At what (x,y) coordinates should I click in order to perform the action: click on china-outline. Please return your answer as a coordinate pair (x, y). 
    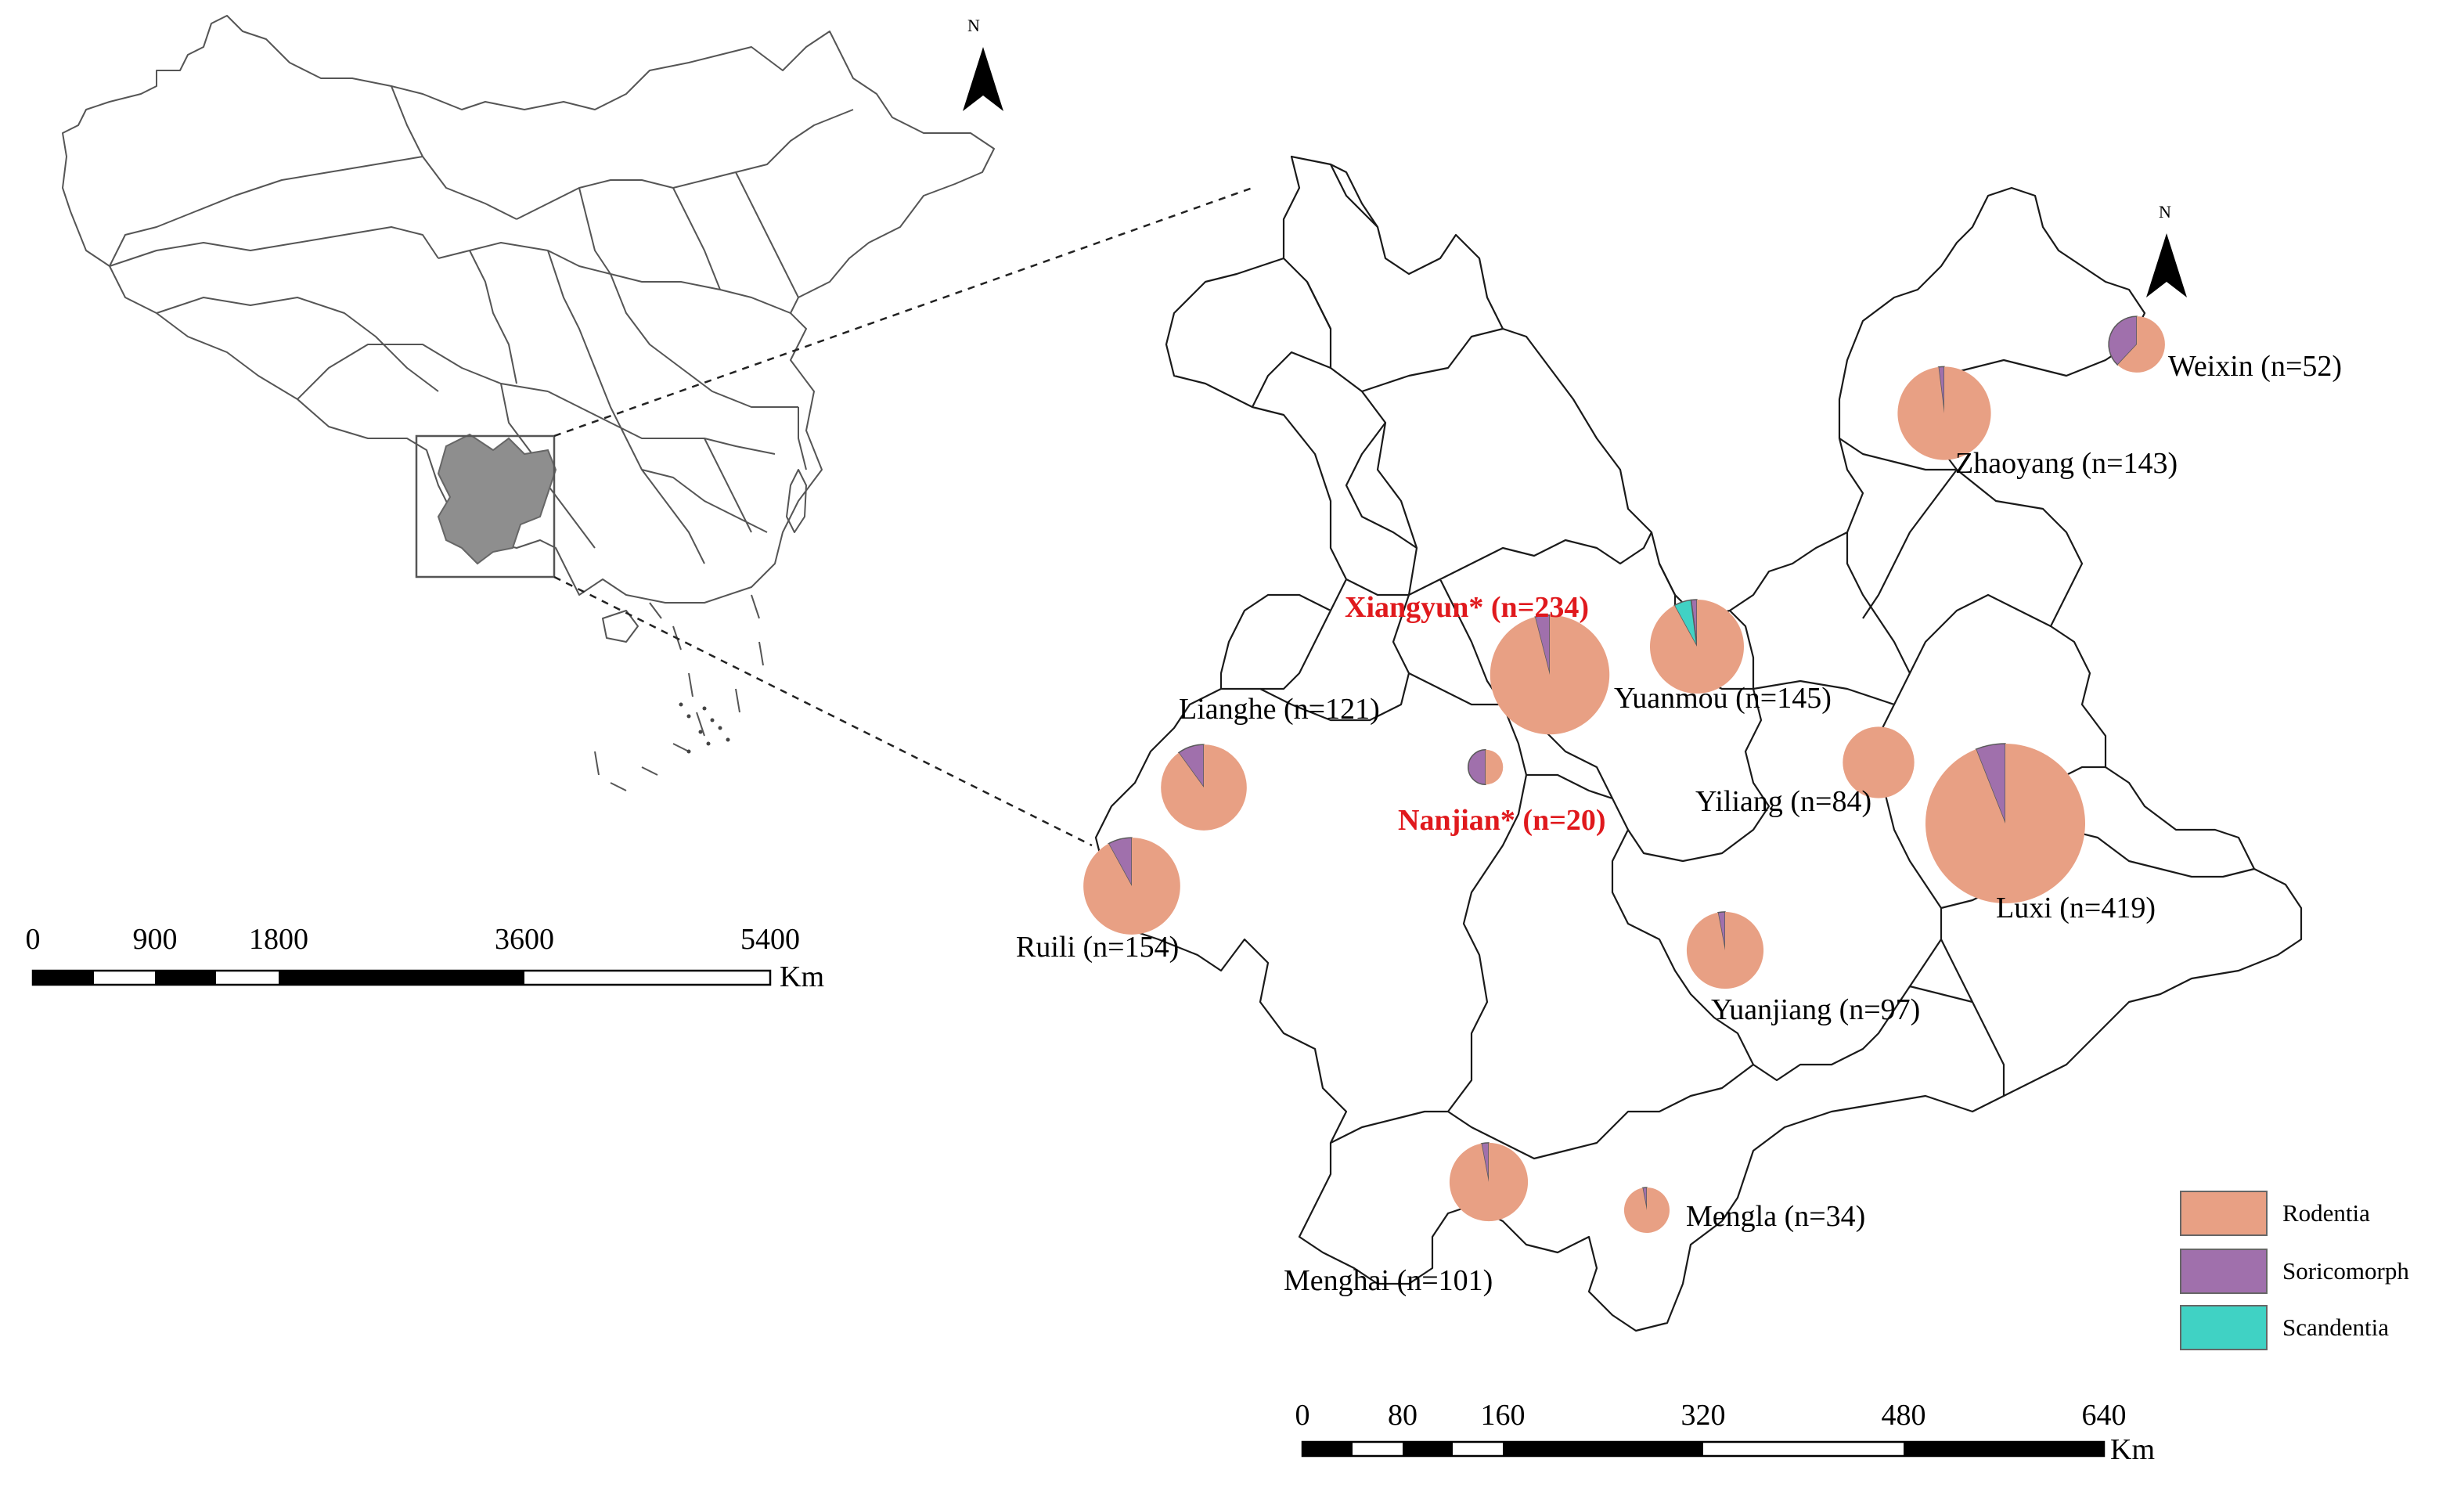
    Looking at the image, I should click on (528, 309).